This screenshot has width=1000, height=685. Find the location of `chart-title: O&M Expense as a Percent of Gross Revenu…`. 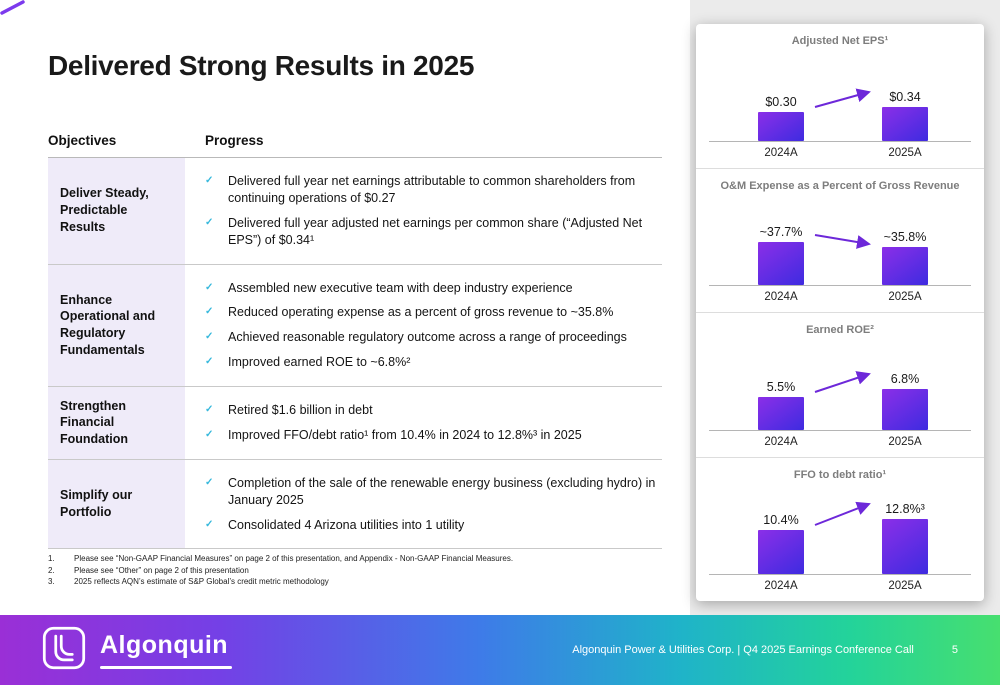

chart-title: O&M Expense as a Percent of Gross Revenu… is located at coordinates (840, 185).